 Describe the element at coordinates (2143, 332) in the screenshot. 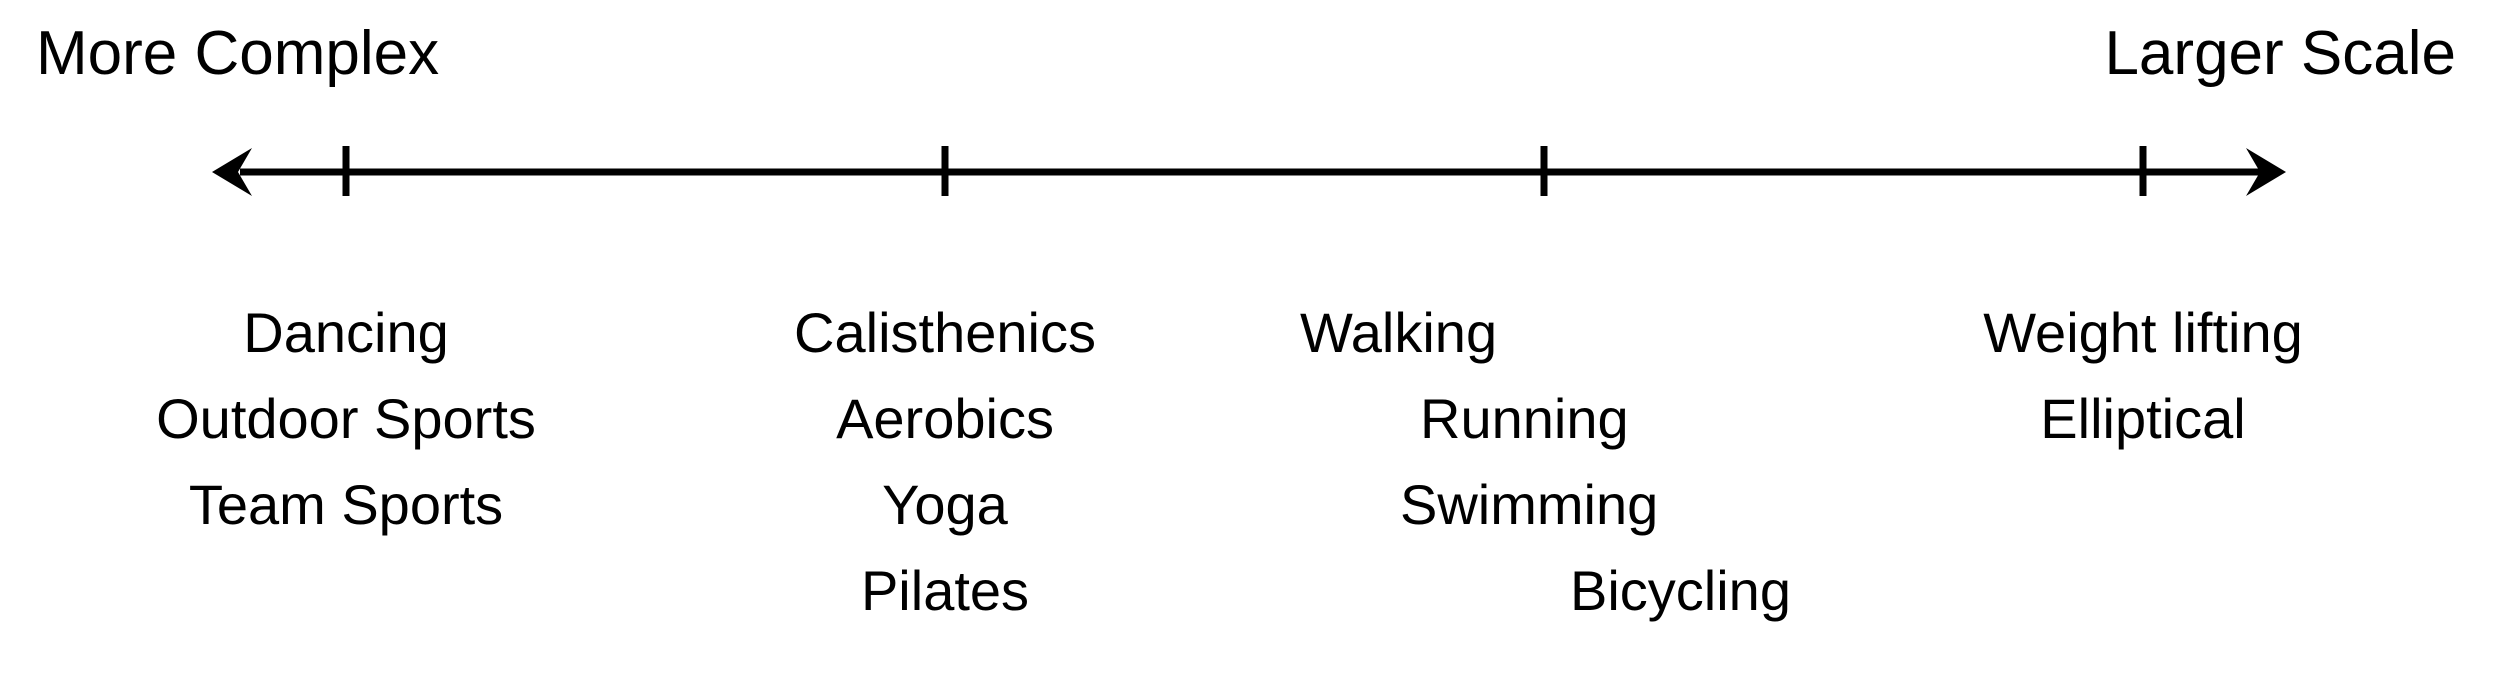

I see `activity-label: Weight lifting` at that location.